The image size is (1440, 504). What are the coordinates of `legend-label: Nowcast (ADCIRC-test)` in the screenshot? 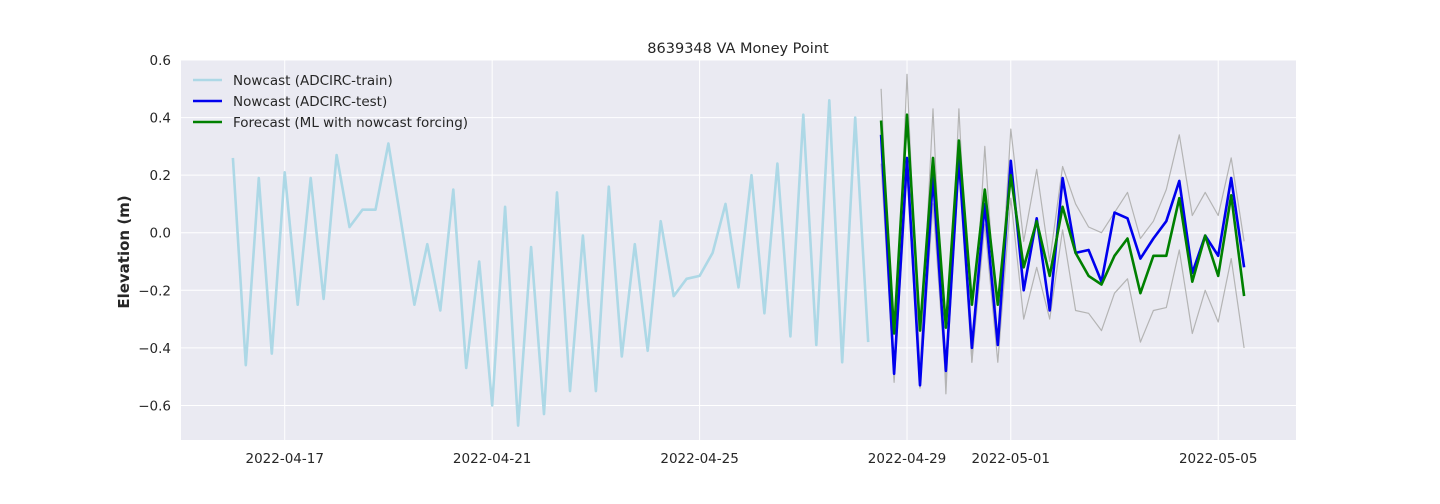 It's located at (310, 102).